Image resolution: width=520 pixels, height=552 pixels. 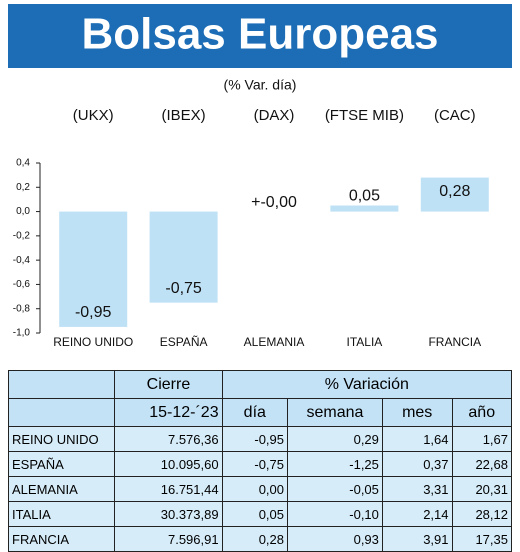 I want to click on table-cell: semana, so click(x=335, y=412).